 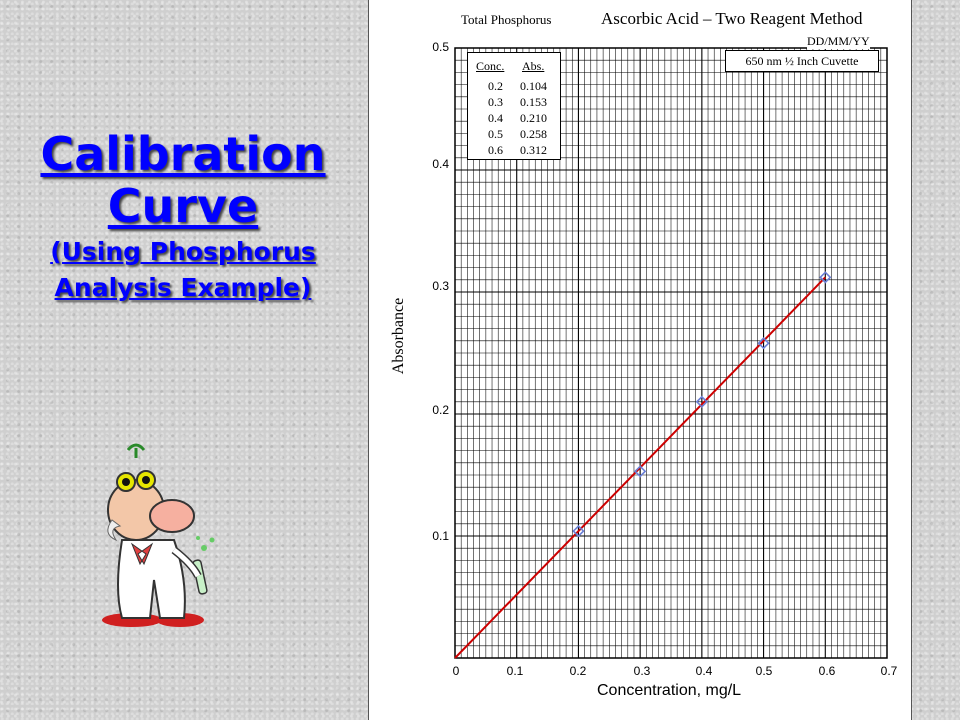 What do you see at coordinates (827, 671) in the screenshot?
I see `x-tick-label: 0.6` at bounding box center [827, 671].